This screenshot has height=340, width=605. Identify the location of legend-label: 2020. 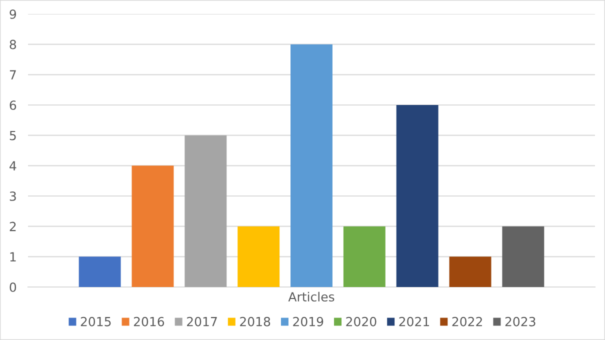
(361, 321).